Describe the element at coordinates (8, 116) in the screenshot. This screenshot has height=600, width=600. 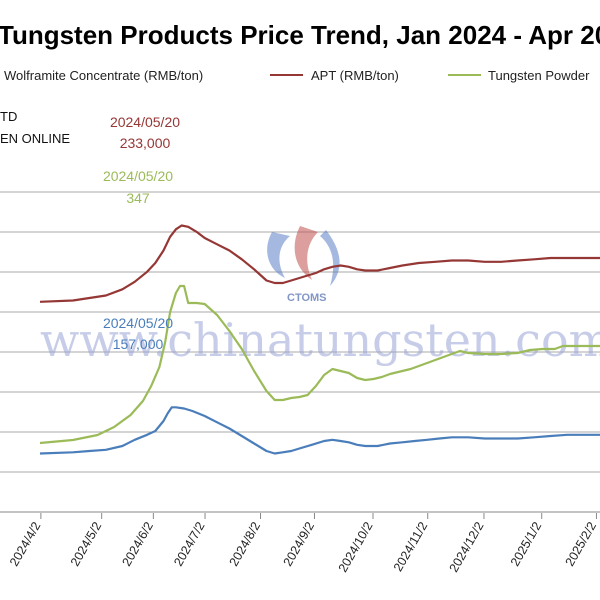
I see `source-line-1: TD` at that location.